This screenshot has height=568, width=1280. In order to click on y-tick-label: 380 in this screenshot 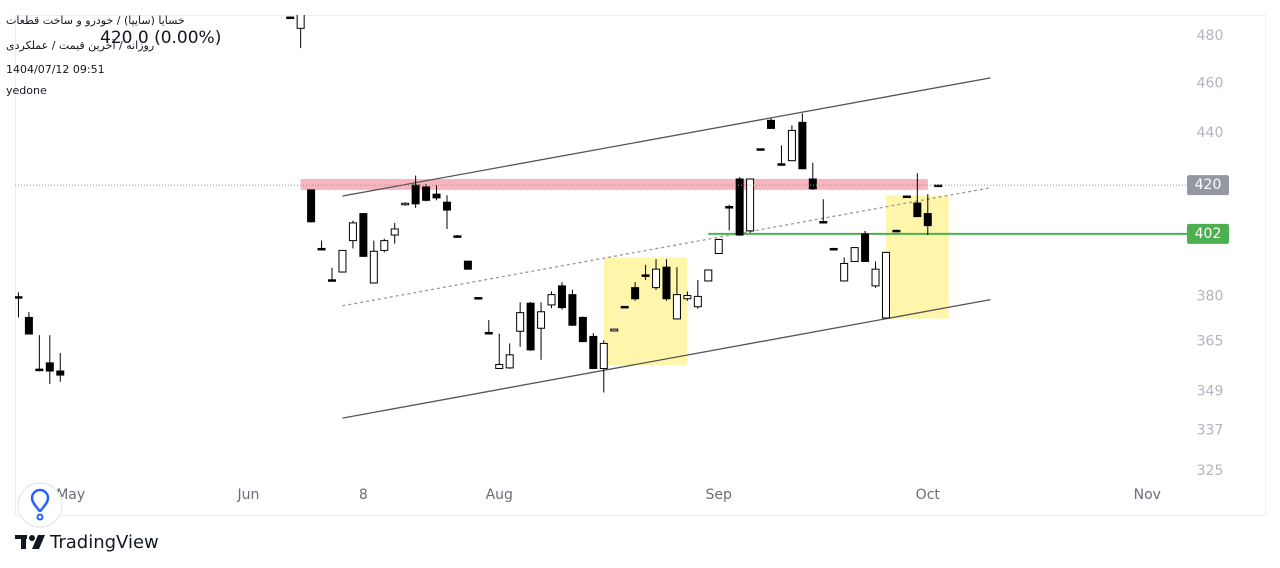, I will do `click(1210, 297)`.